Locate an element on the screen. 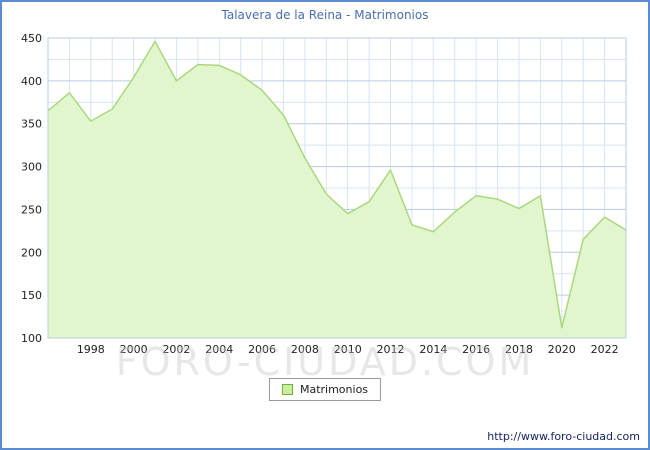 Image resolution: width=650 pixels, height=450 pixels. x-axis-tick-label: 2010 is located at coordinates (348, 349).